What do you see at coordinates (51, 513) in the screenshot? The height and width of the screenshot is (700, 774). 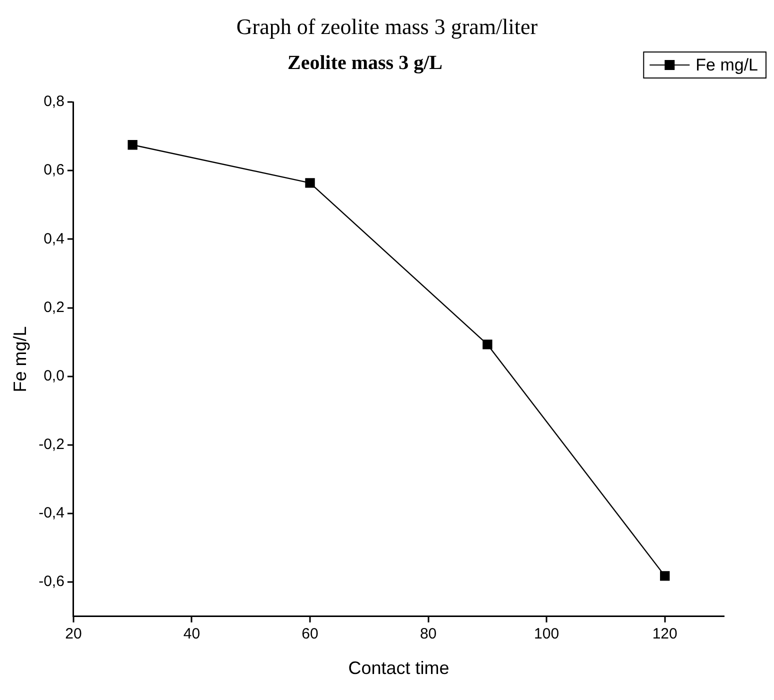 I see `y-tick-label: -0,4` at bounding box center [51, 513].